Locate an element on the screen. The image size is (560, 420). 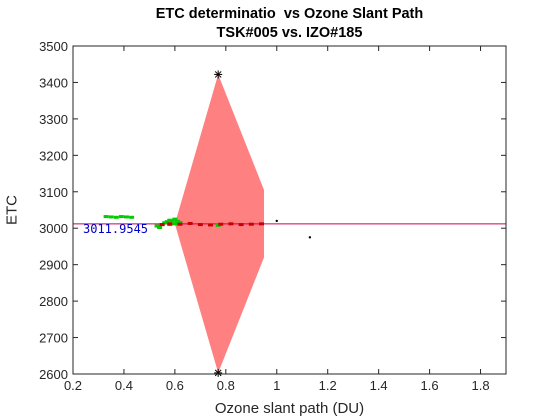
x-tick-label: 0.4 is located at coordinates (124, 385).